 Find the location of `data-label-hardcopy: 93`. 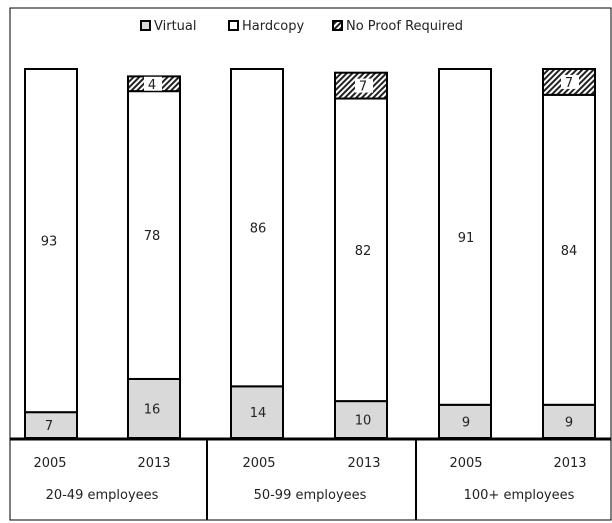

data-label-hardcopy: 93 is located at coordinates (49, 242).